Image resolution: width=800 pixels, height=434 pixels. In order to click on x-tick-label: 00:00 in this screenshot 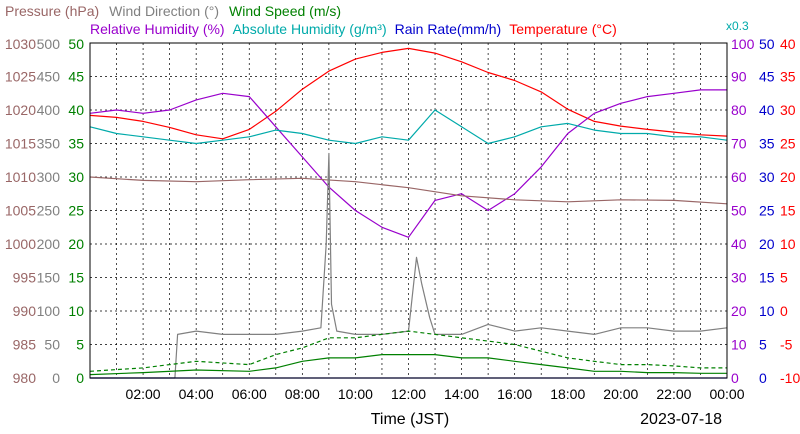, I will do `click(726, 394)`.